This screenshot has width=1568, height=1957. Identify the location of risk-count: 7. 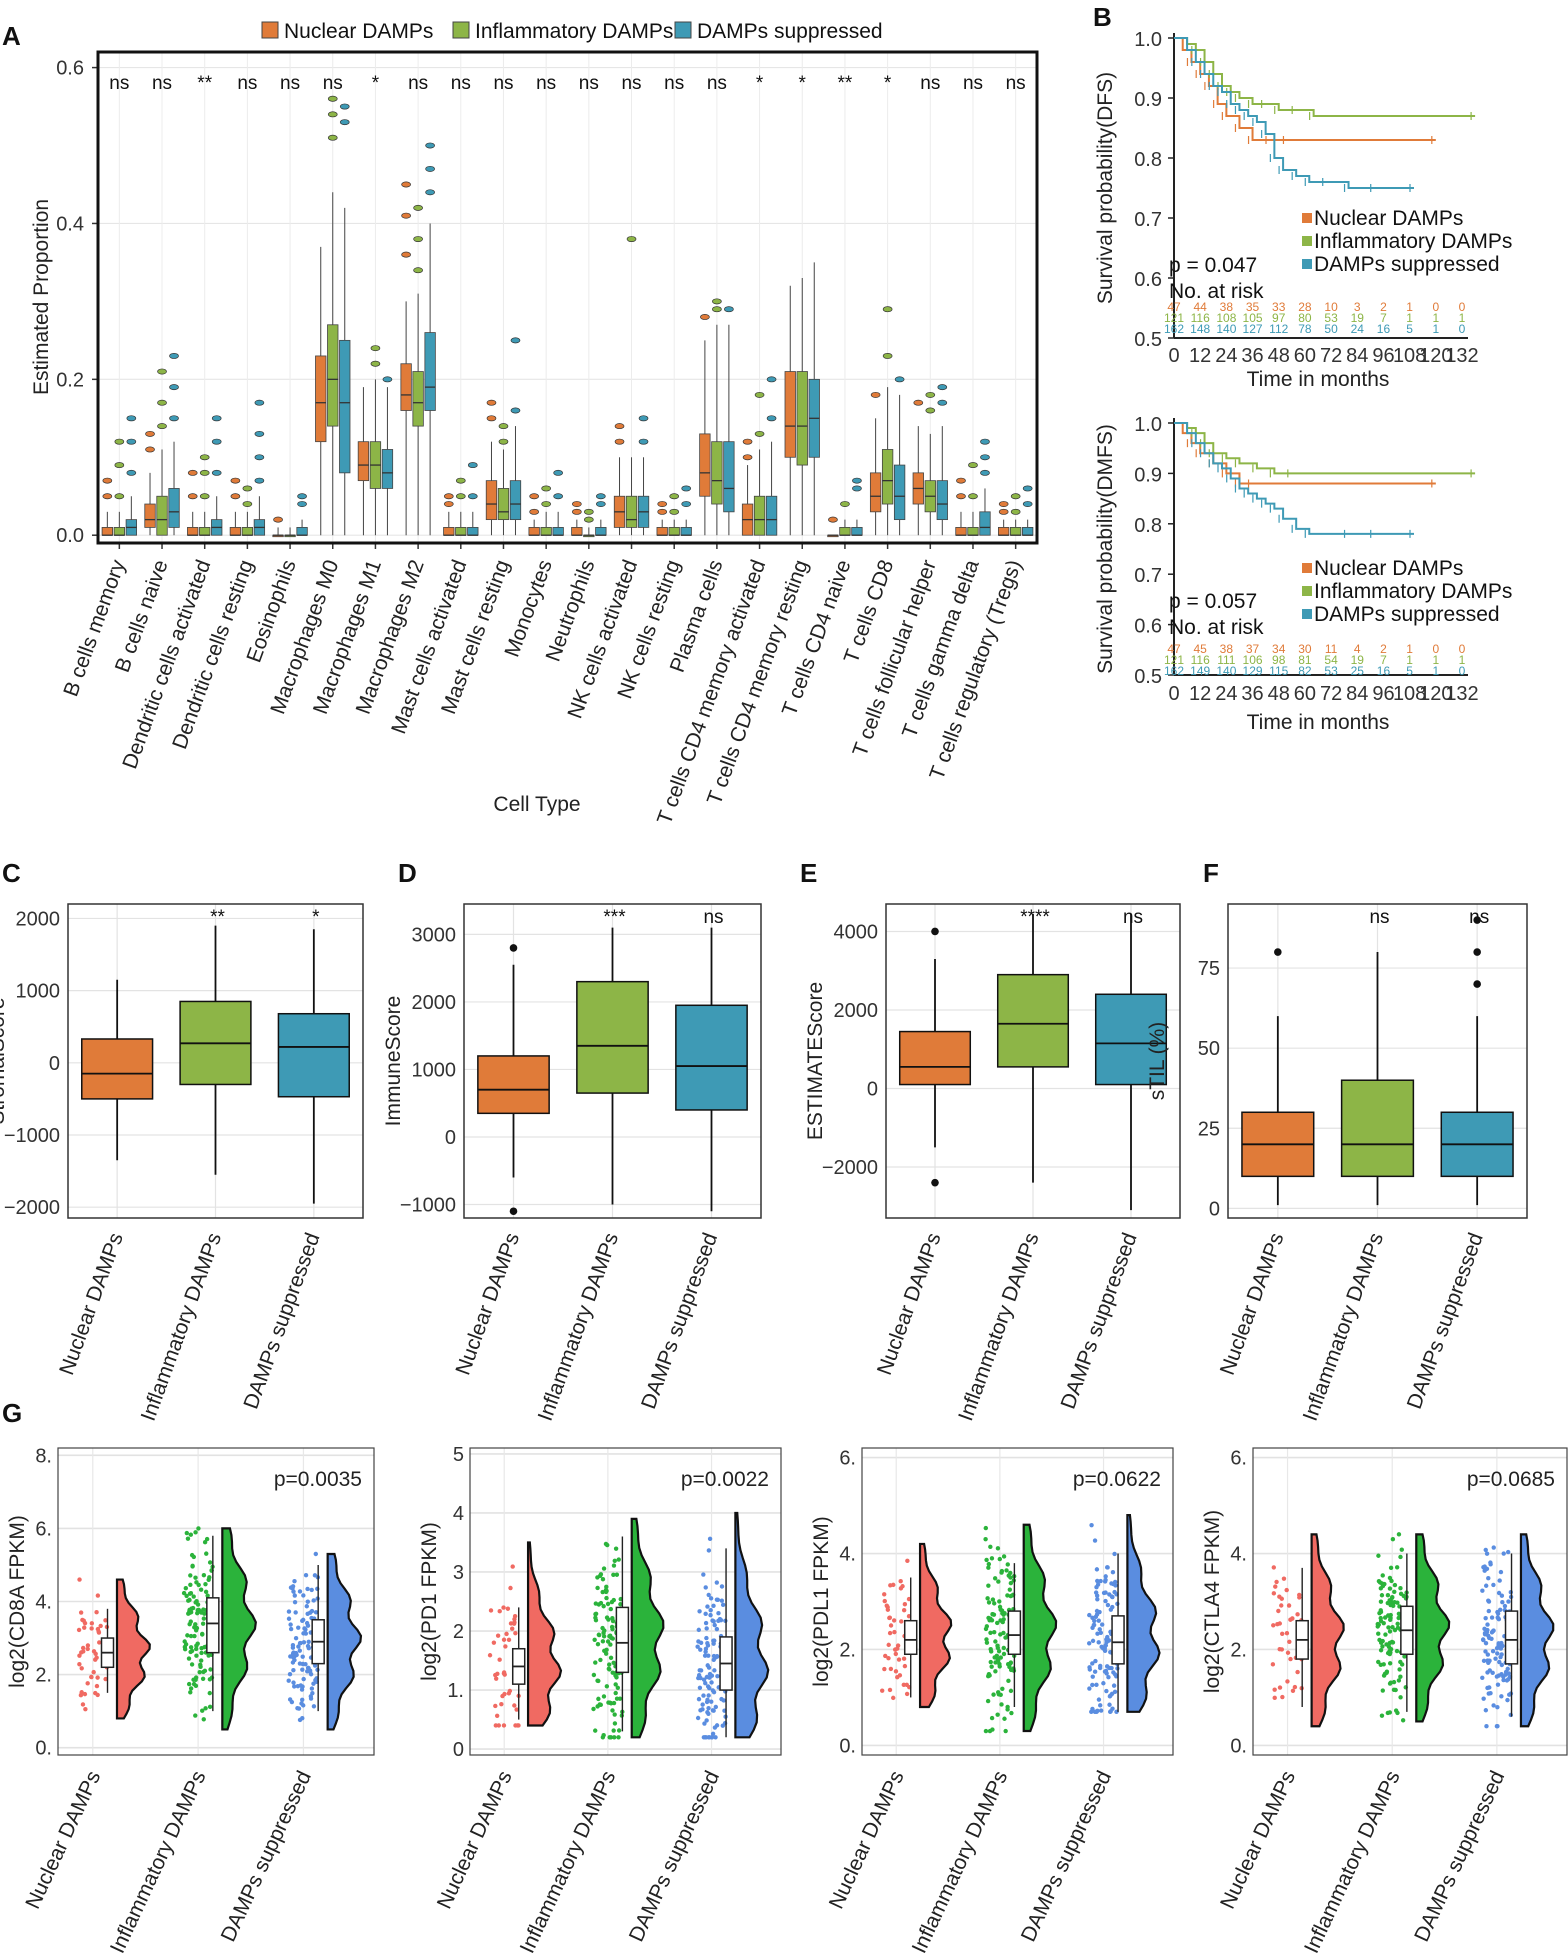
(1383, 318).